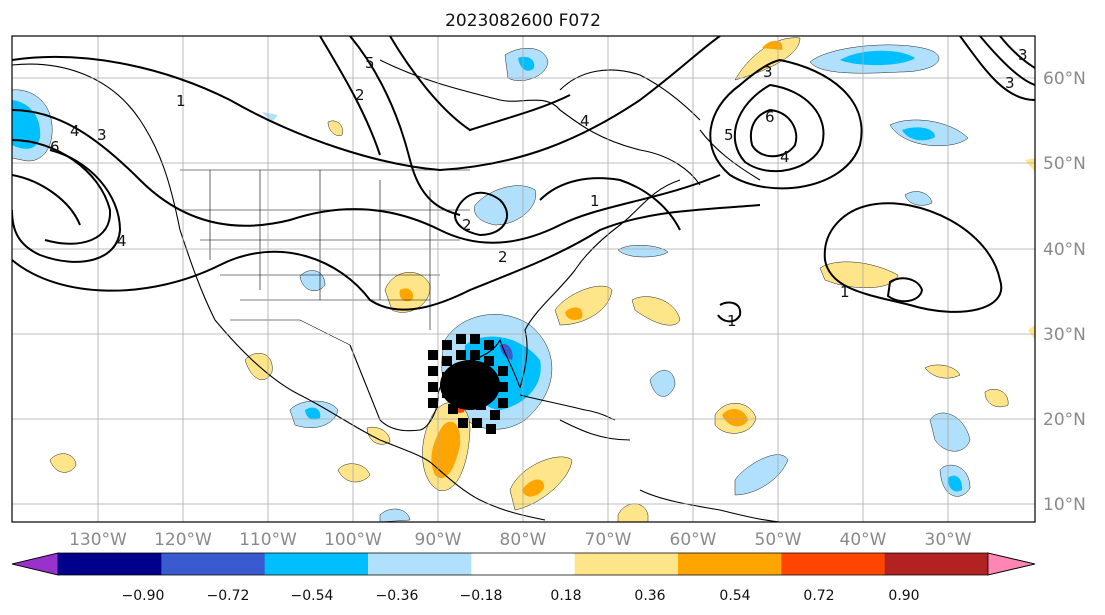  What do you see at coordinates (948, 540) in the screenshot?
I see `lon-tick: 30°W` at bounding box center [948, 540].